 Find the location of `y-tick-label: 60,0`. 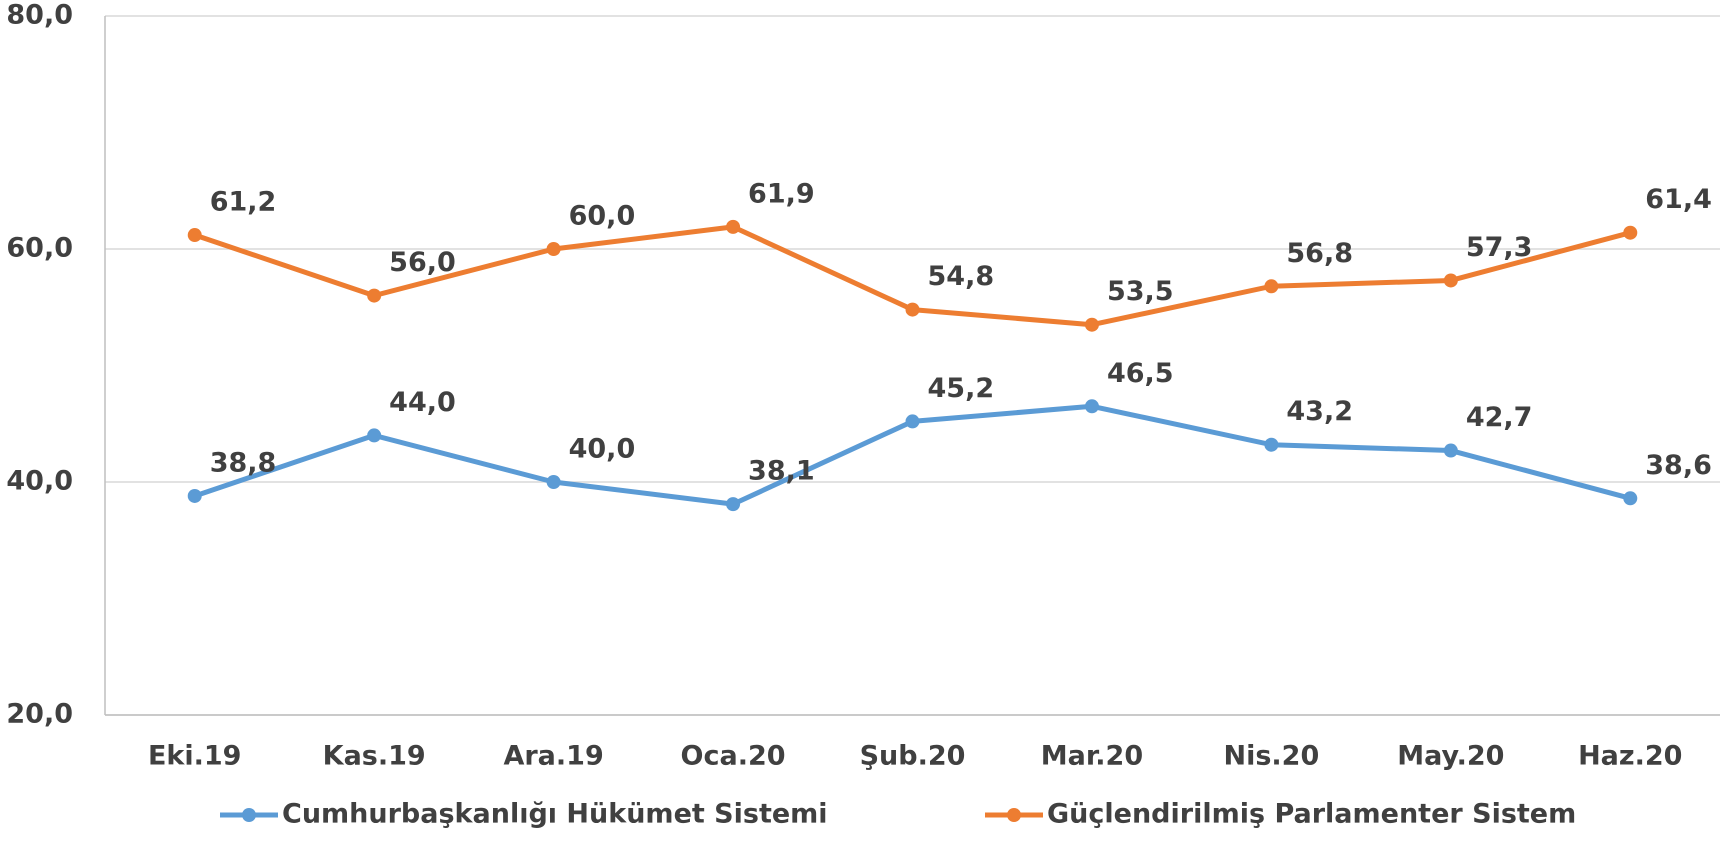

y-tick-label: 60,0 is located at coordinates (39, 248).